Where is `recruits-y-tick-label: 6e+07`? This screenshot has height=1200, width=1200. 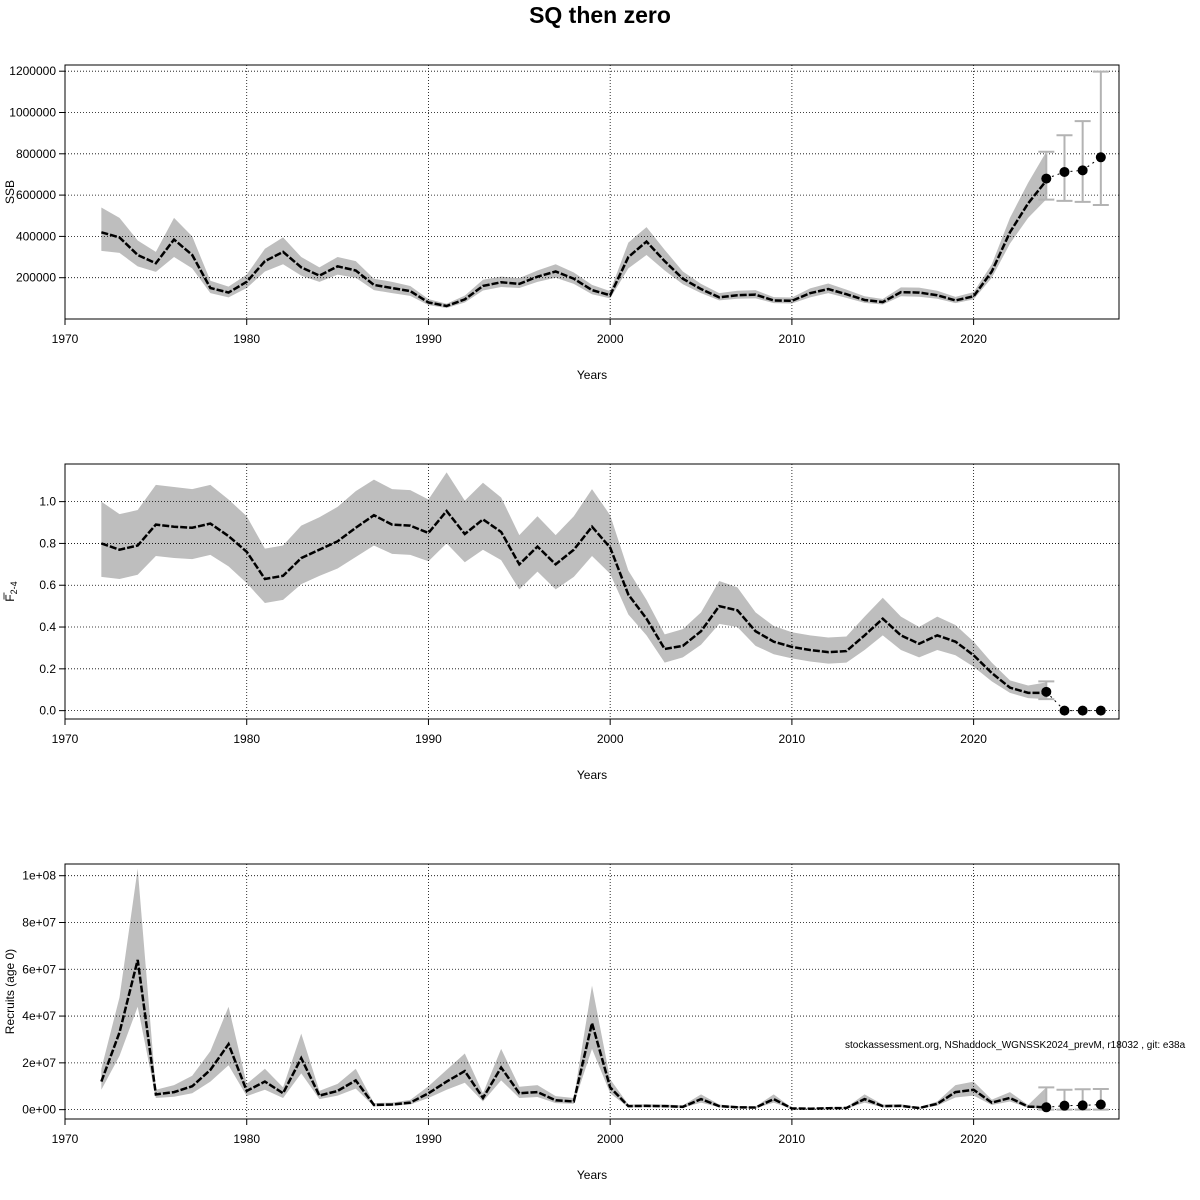 recruits-y-tick-label: 6e+07 is located at coordinates (39, 969).